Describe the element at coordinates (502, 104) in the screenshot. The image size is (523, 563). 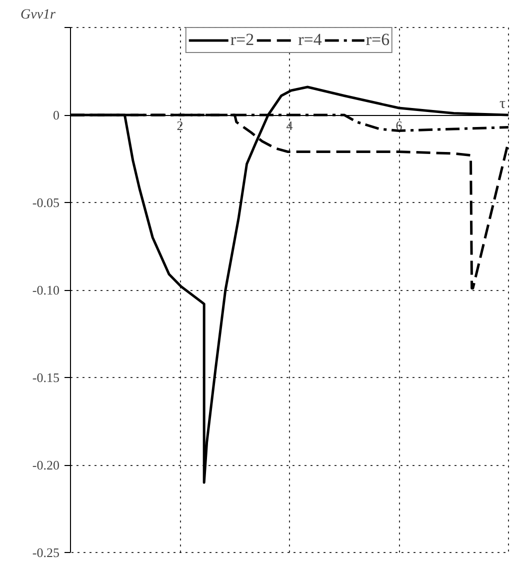
I see `x-axis-title: τ` at that location.